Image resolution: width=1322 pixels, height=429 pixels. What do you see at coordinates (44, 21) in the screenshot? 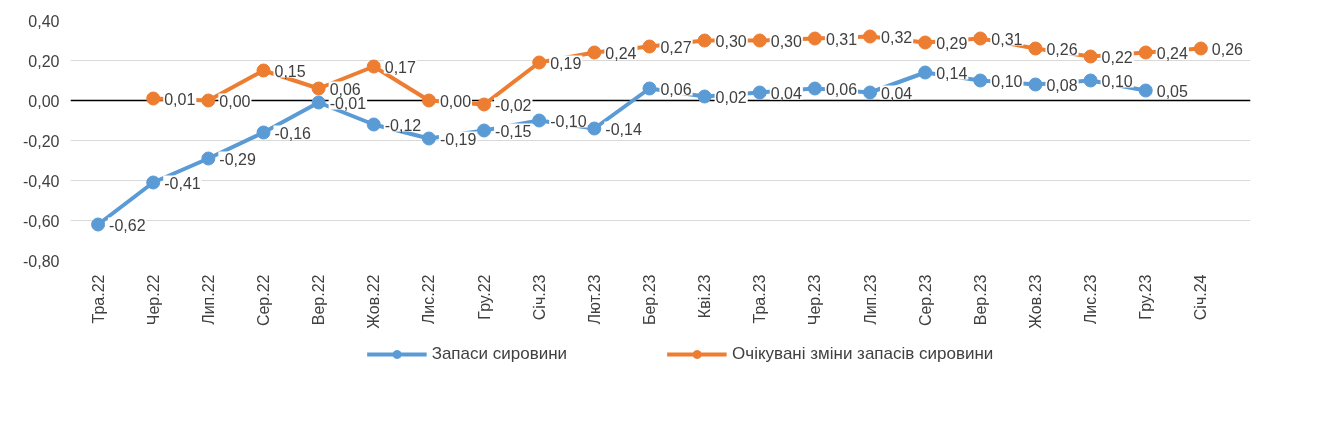
I see `y-tick-label: 0,40` at bounding box center [44, 21].